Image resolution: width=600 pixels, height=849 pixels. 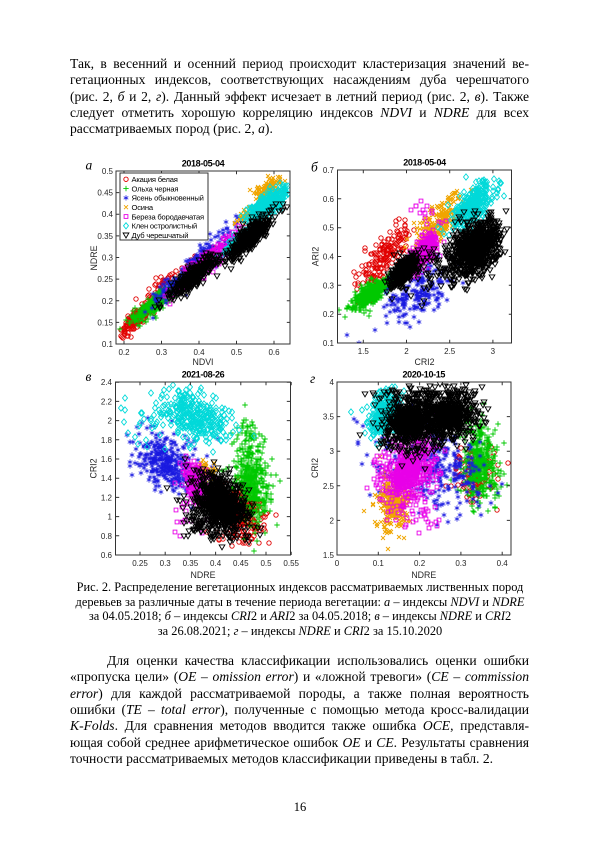 What do you see at coordinates (168, 198) in the screenshot?
I see `svg-text: Ясень обыкновенный` at bounding box center [168, 198].